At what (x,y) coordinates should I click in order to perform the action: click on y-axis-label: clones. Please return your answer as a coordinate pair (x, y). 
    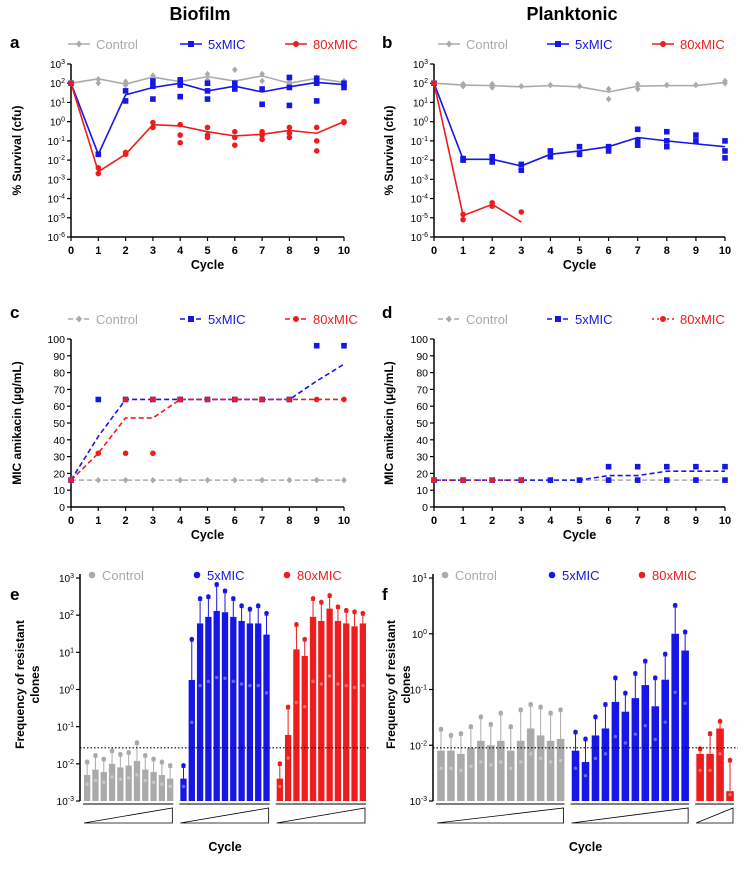
    Looking at the image, I should click on (35, 684).